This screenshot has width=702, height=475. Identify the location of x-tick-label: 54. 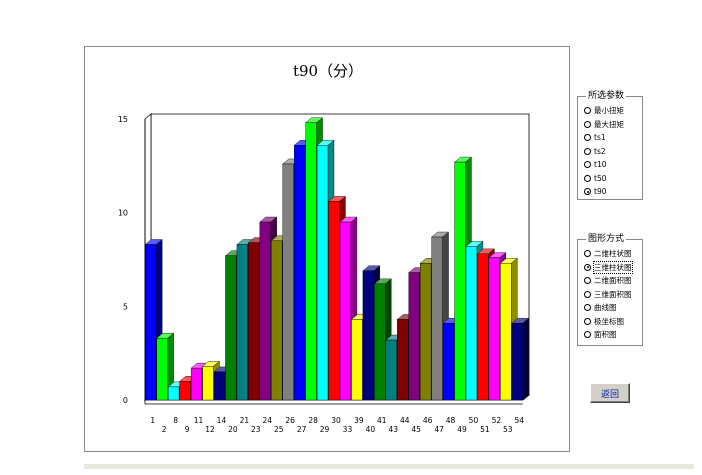
(519, 420).